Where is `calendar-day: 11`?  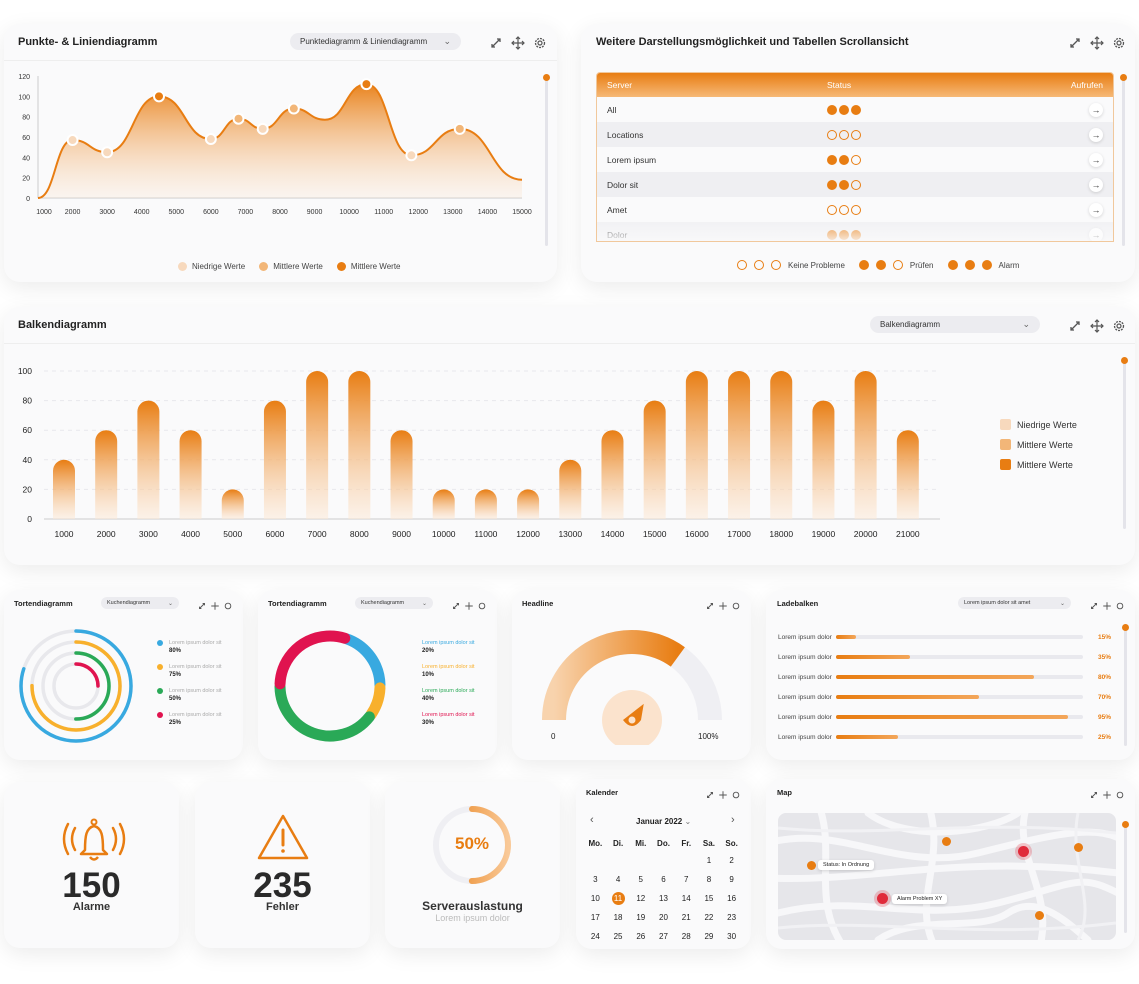 calendar-day: 11 is located at coordinates (618, 898).